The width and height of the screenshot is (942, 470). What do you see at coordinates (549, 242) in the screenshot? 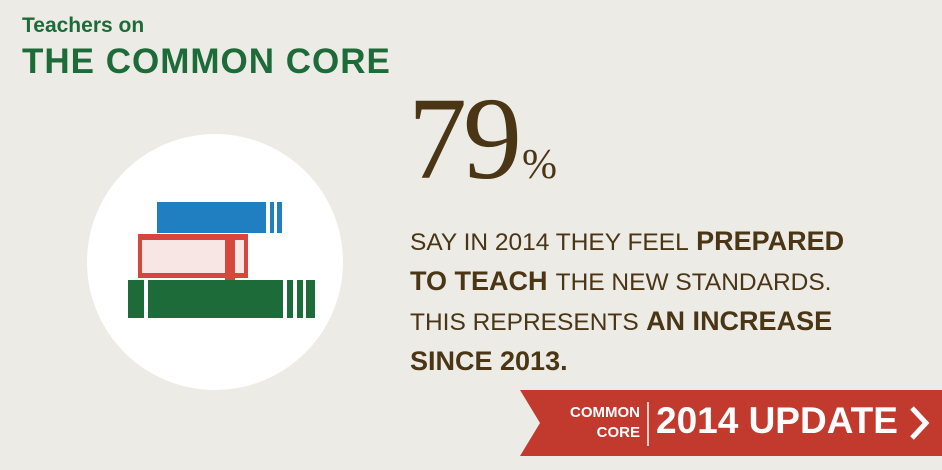
I see `statement-text: SAY IN 2014 THEY FEEL` at bounding box center [549, 242].